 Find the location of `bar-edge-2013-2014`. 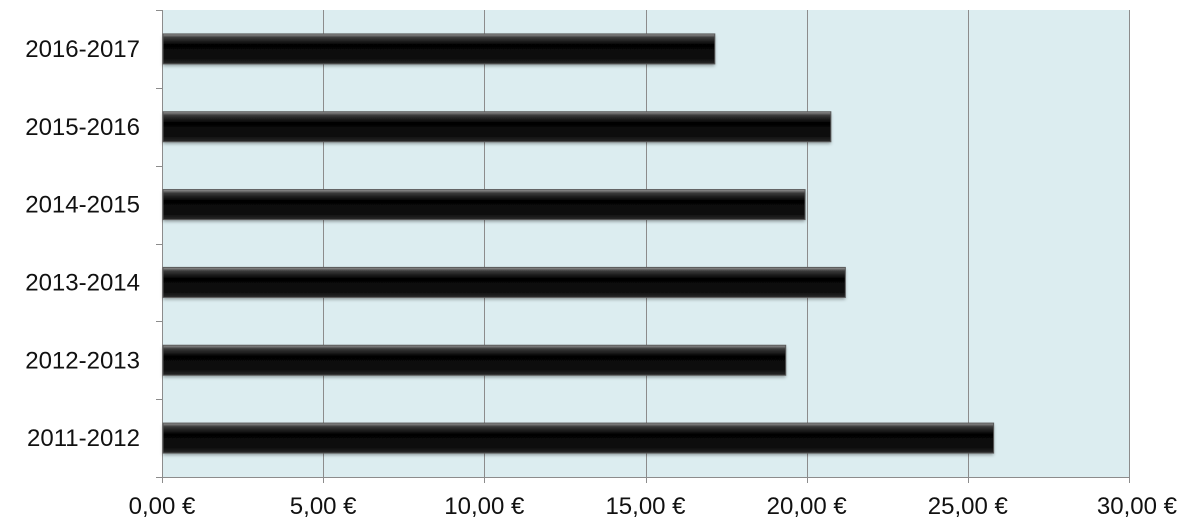

bar-edge-2013-2014 is located at coordinates (504, 282).